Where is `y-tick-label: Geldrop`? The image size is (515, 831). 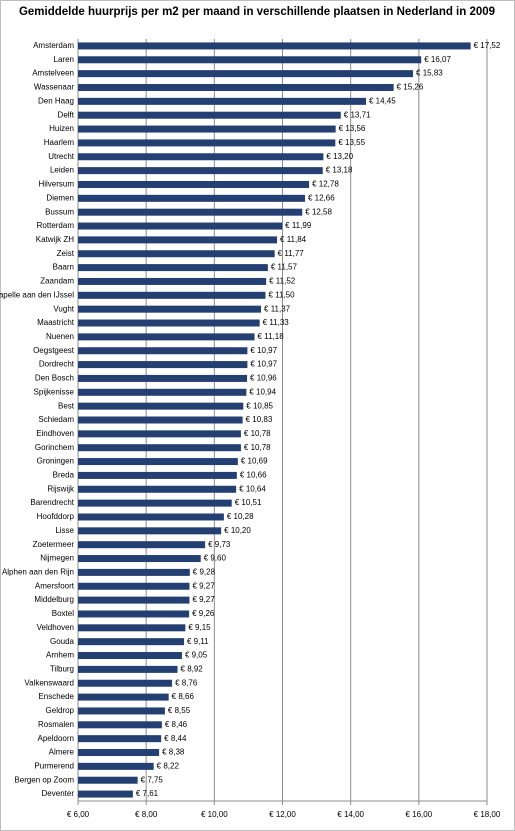
y-tick-label: Geldrop is located at coordinates (60, 710).